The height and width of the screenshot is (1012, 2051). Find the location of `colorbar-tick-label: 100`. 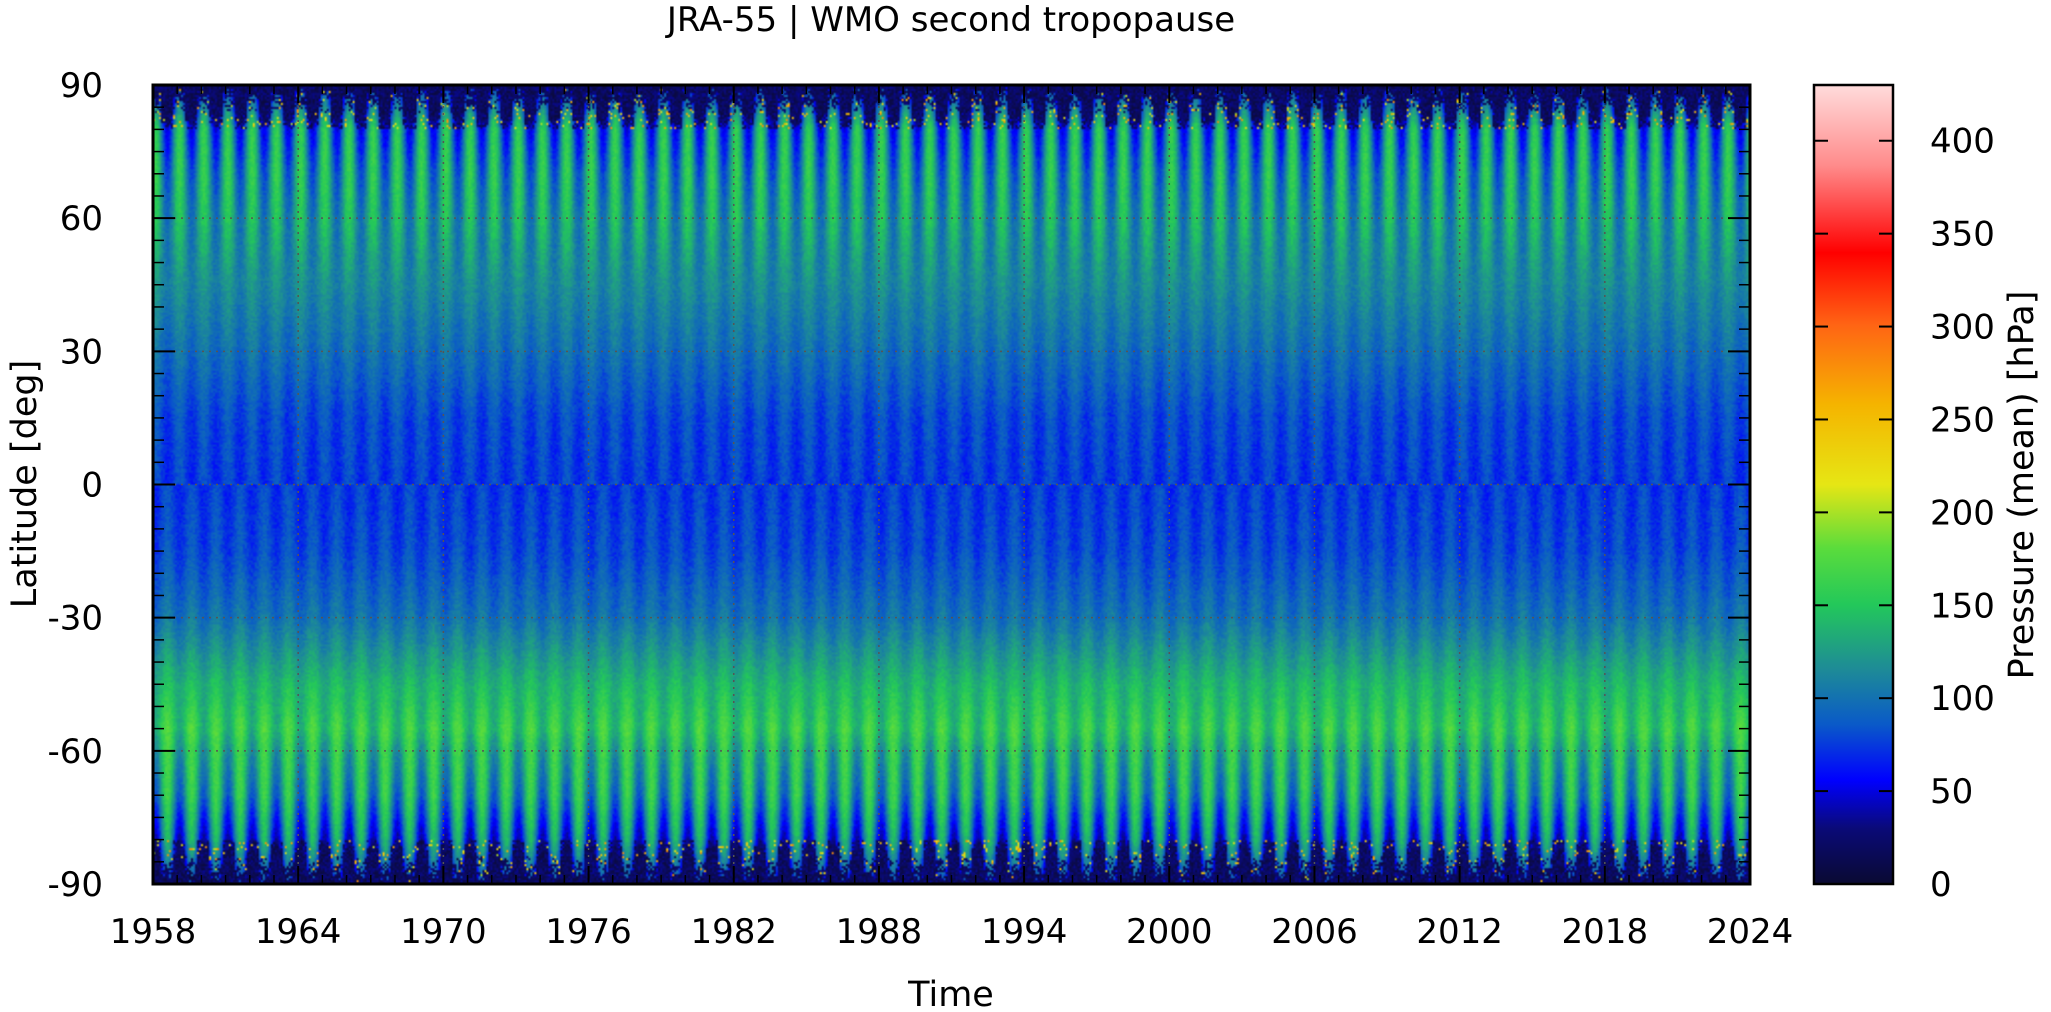

colorbar-tick-label: 100 is located at coordinates (1962, 699).